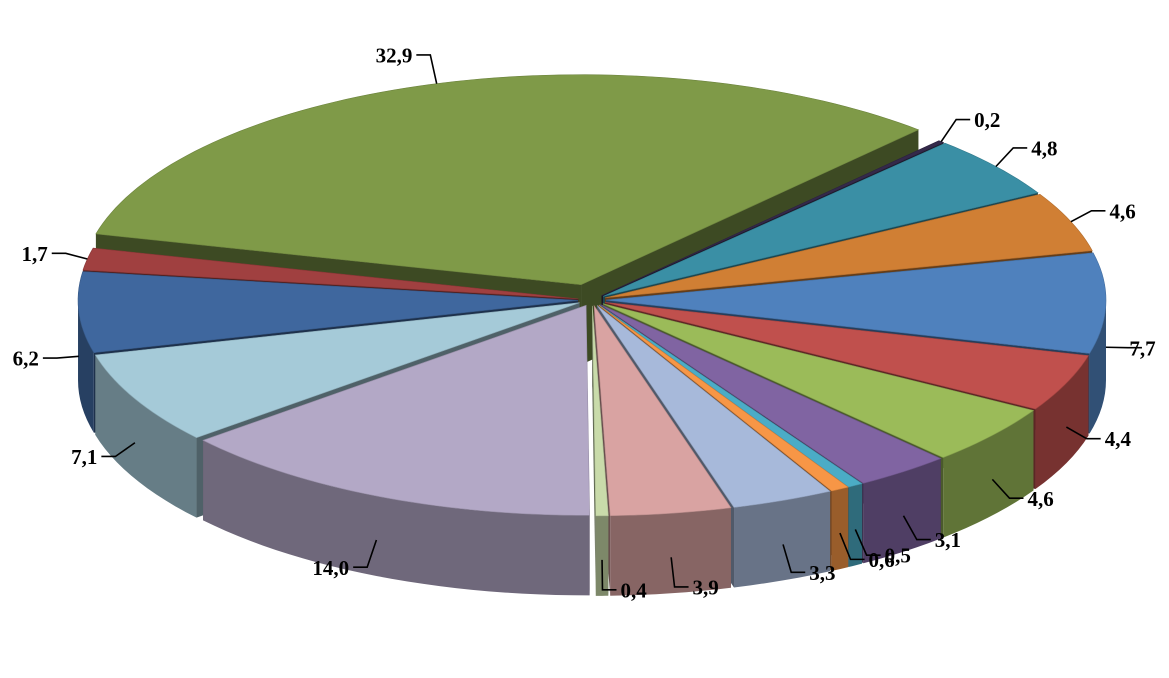 The image size is (1169, 678). I want to click on slice-label-12: 1,7, so click(34, 254).